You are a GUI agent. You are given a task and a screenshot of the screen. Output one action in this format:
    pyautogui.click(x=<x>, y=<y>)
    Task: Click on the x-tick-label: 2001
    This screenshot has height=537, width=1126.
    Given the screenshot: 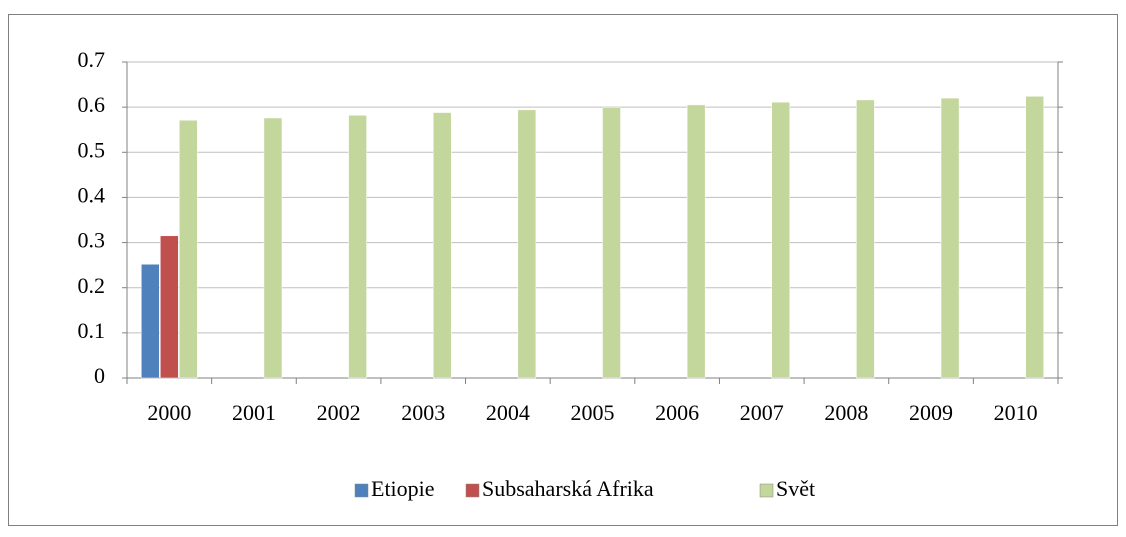 What is the action you would take?
    pyautogui.click(x=254, y=412)
    